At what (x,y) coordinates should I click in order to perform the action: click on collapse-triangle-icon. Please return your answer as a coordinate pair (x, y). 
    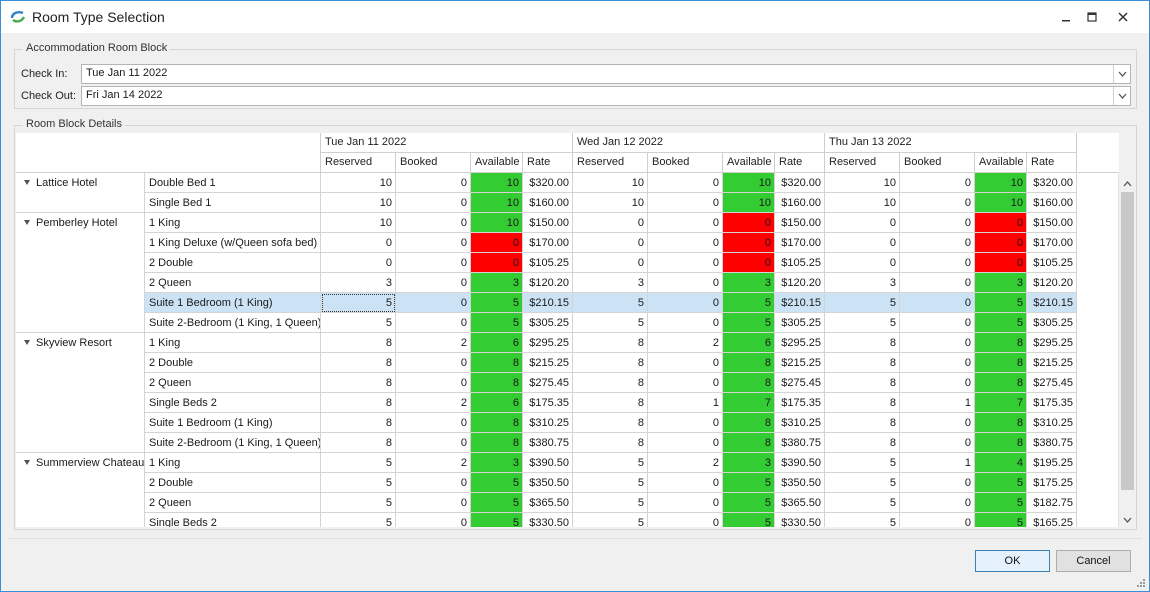
    Looking at the image, I should click on (27, 342).